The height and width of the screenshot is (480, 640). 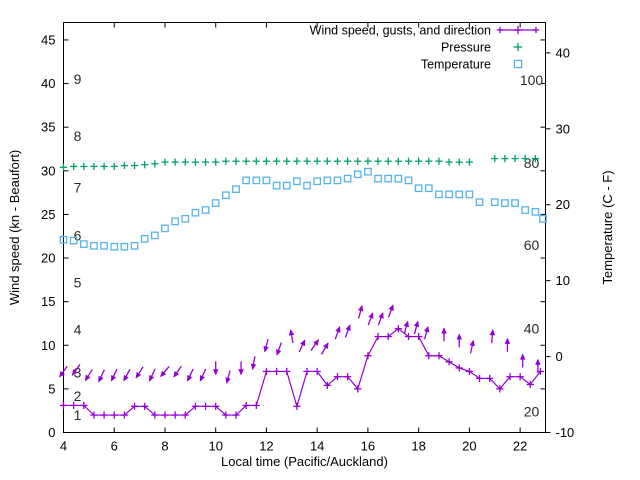 What do you see at coordinates (266, 446) in the screenshot?
I see `x-axis-tick-label: 12` at bounding box center [266, 446].